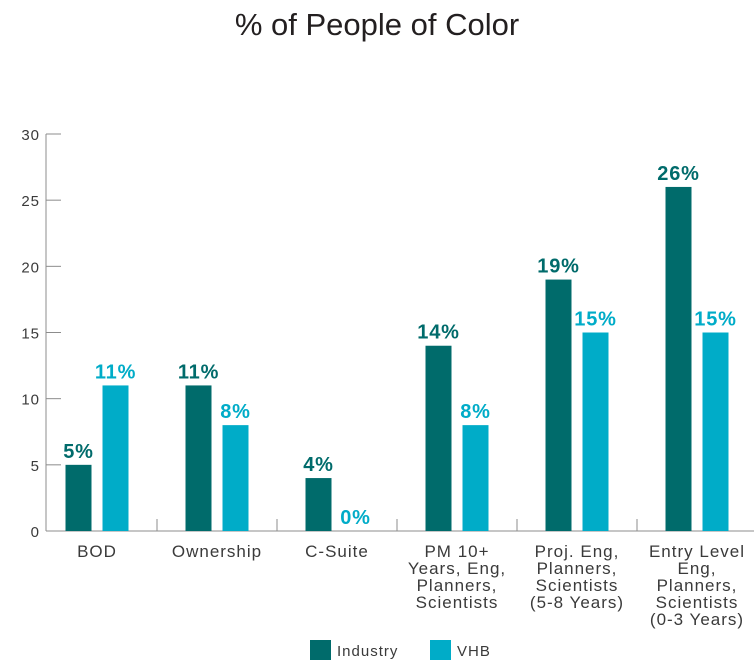 The image size is (755, 664). I want to click on x-category-label: PM 10+ Years, Eng, Planners, Scientists, so click(457, 577).